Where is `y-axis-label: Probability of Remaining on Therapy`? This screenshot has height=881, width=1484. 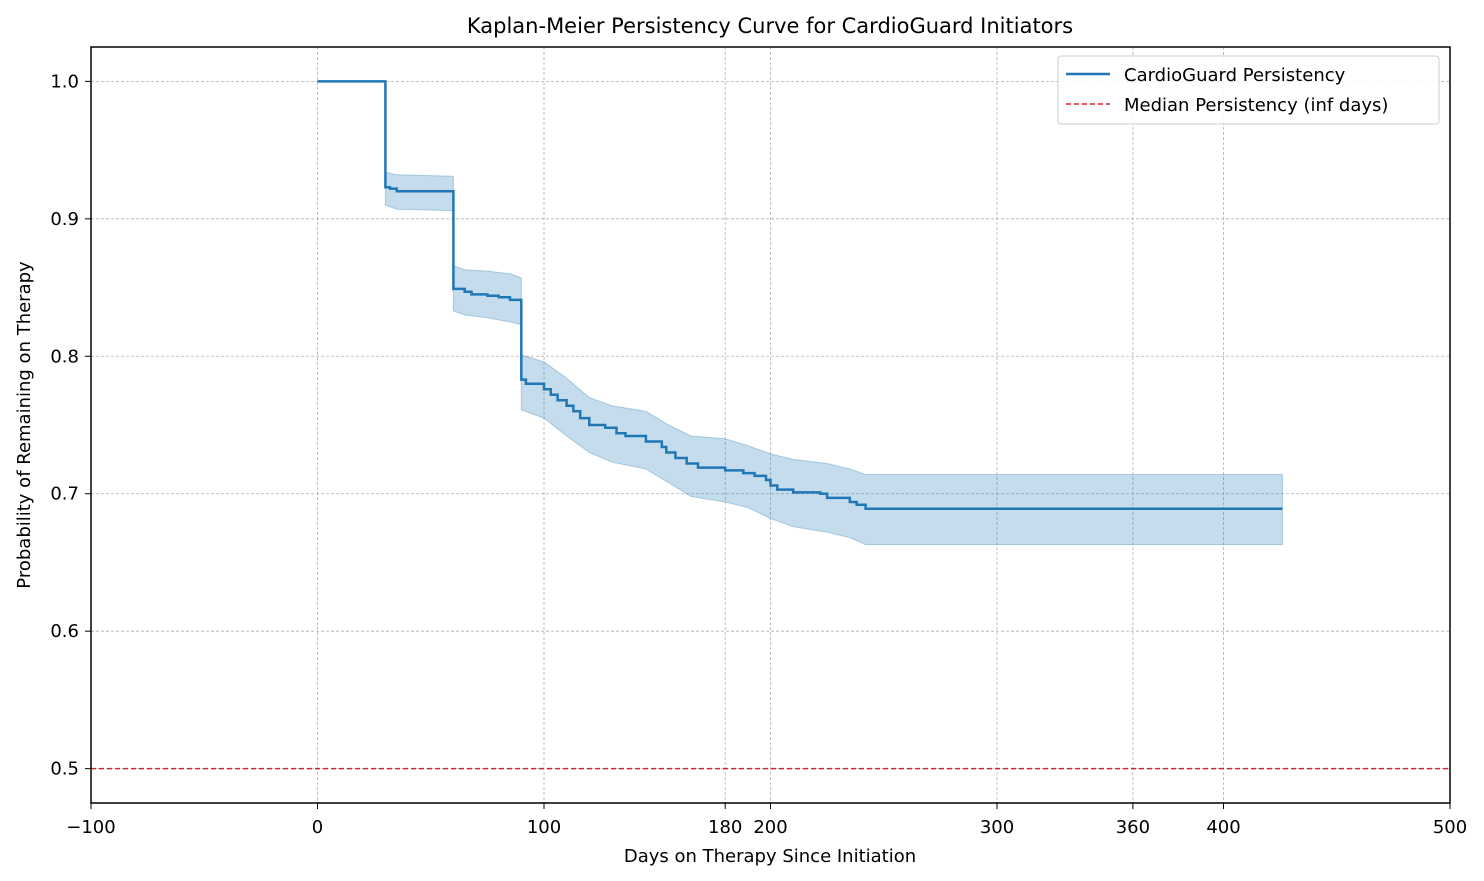
y-axis-label: Probability of Remaining on Therapy is located at coordinates (24, 425).